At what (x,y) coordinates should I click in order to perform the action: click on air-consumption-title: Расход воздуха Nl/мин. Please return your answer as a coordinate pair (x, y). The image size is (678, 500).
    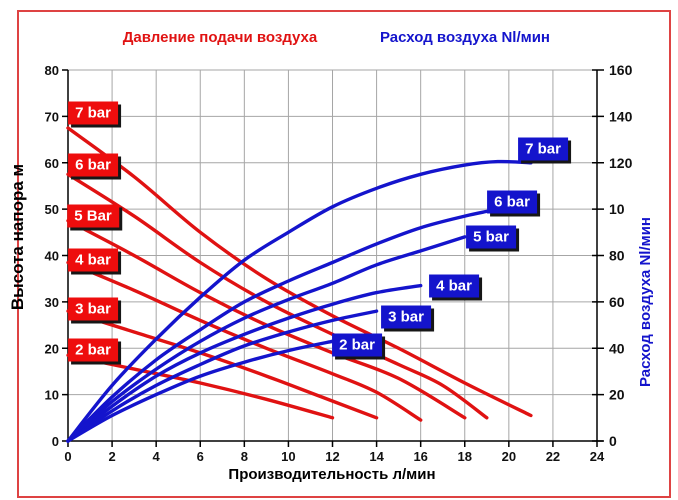
    Looking at the image, I should click on (465, 37).